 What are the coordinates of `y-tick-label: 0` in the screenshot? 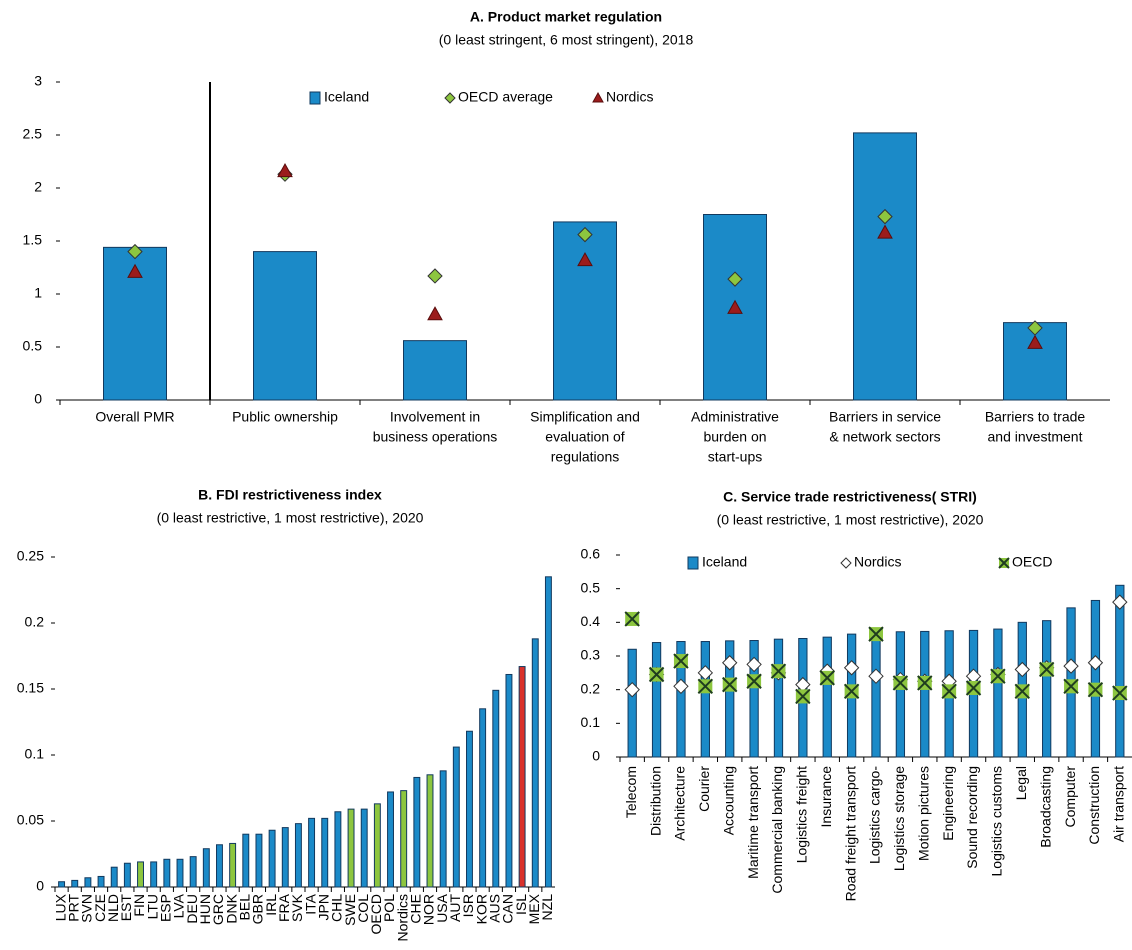 It's located at (40, 886).